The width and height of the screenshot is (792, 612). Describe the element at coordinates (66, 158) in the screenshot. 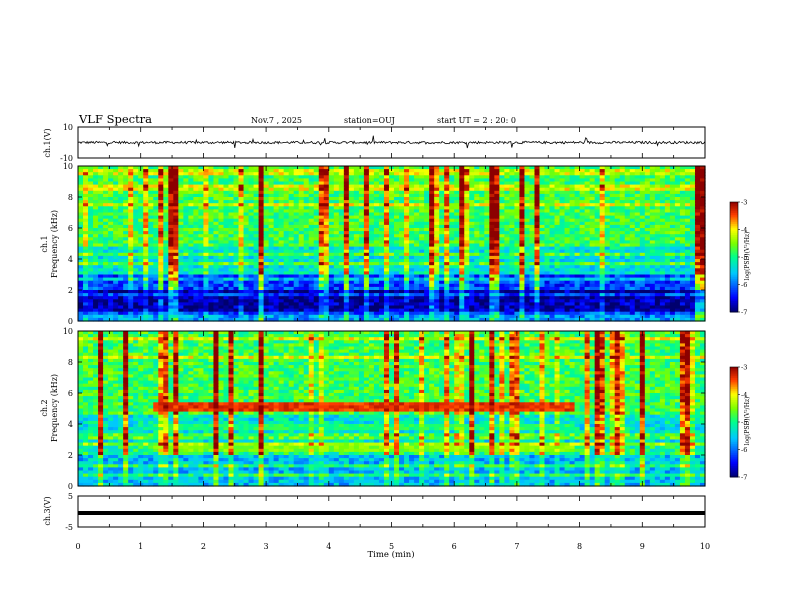

I see `ch1-ytick-bottom: -10` at that location.